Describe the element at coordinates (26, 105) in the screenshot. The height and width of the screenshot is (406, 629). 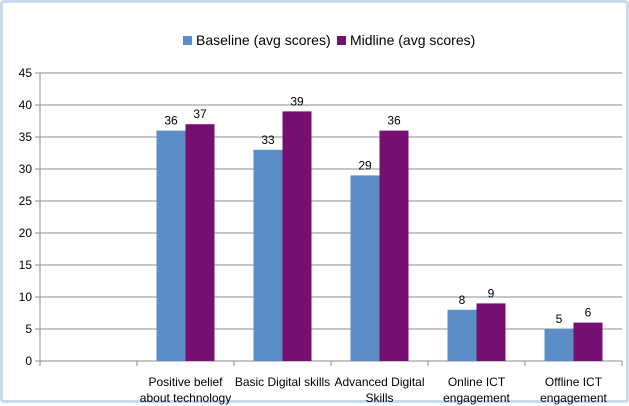
I see `y-tick-label: 40` at that location.